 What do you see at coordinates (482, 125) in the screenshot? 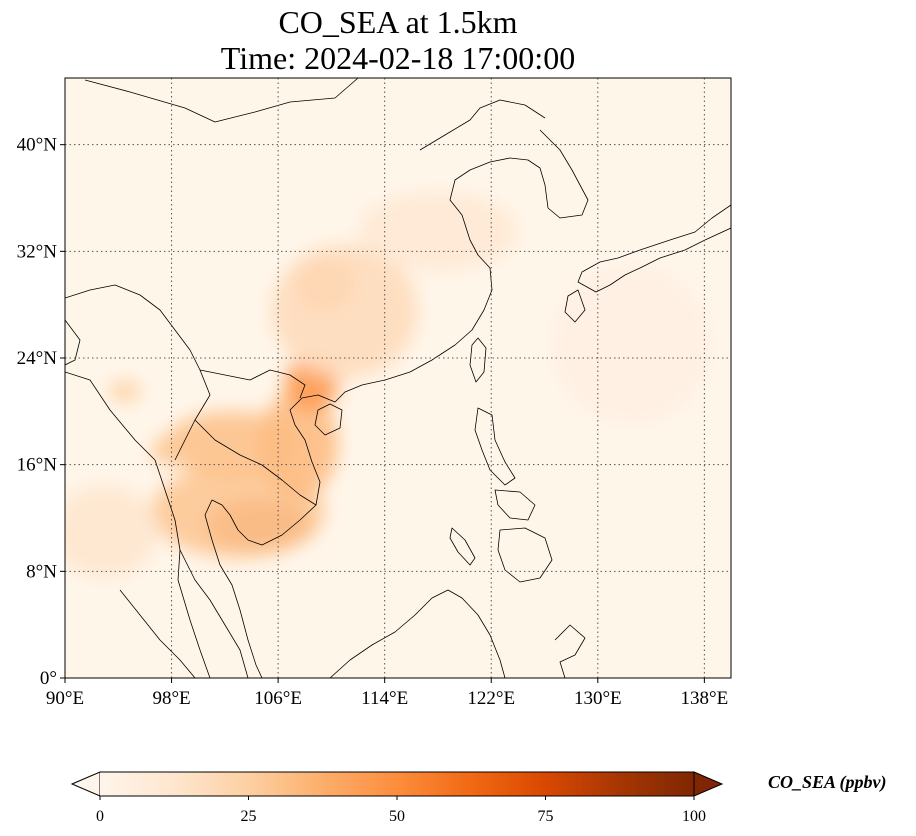
I see `mongolia-china-border` at bounding box center [482, 125].